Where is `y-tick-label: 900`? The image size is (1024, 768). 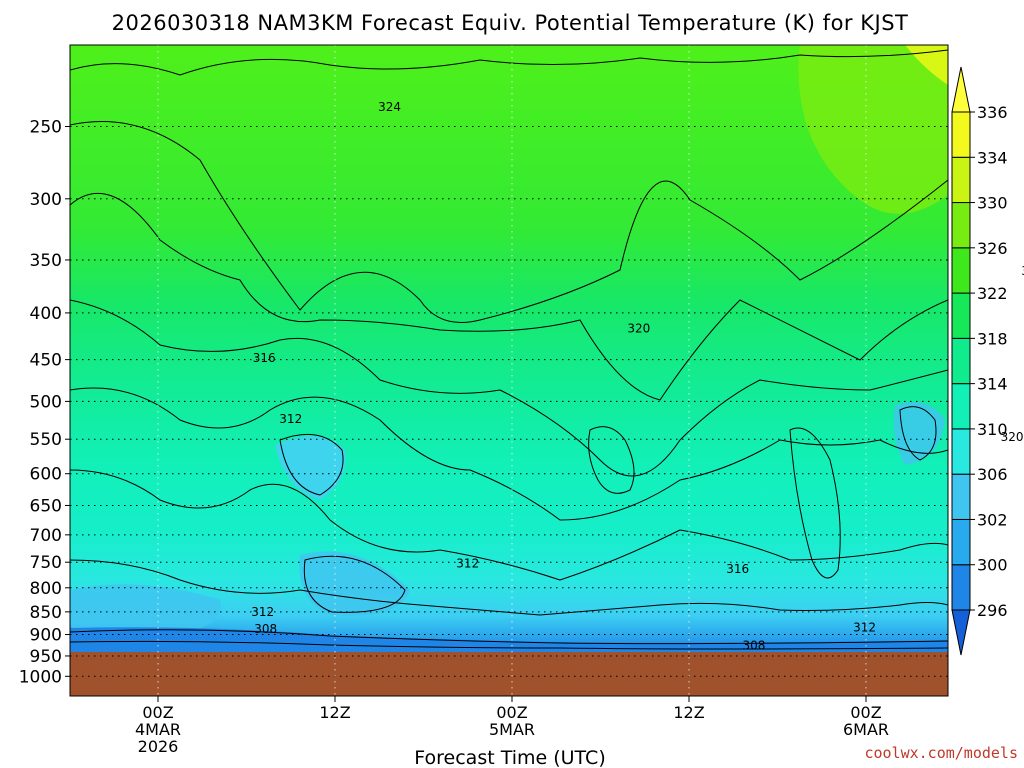
y-tick-label: 900 is located at coordinates (46, 636).